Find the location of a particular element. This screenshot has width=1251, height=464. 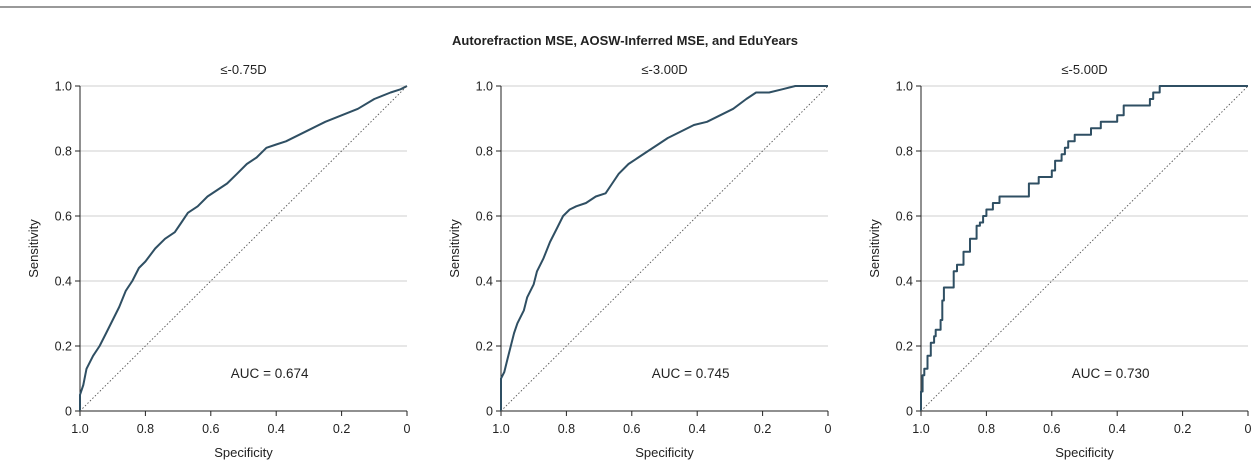

auc-annotation: AUC = 0.730 is located at coordinates (1111, 373).